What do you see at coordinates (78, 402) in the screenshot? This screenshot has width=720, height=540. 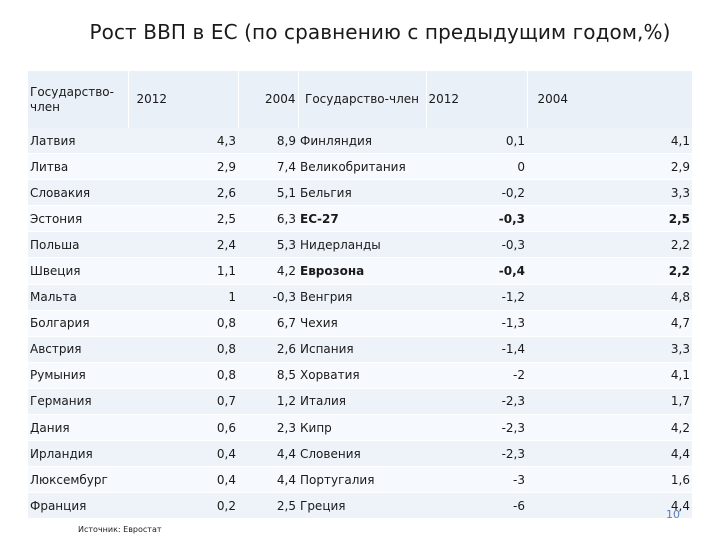 I see `cell-state-left: Германия` at bounding box center [78, 402].